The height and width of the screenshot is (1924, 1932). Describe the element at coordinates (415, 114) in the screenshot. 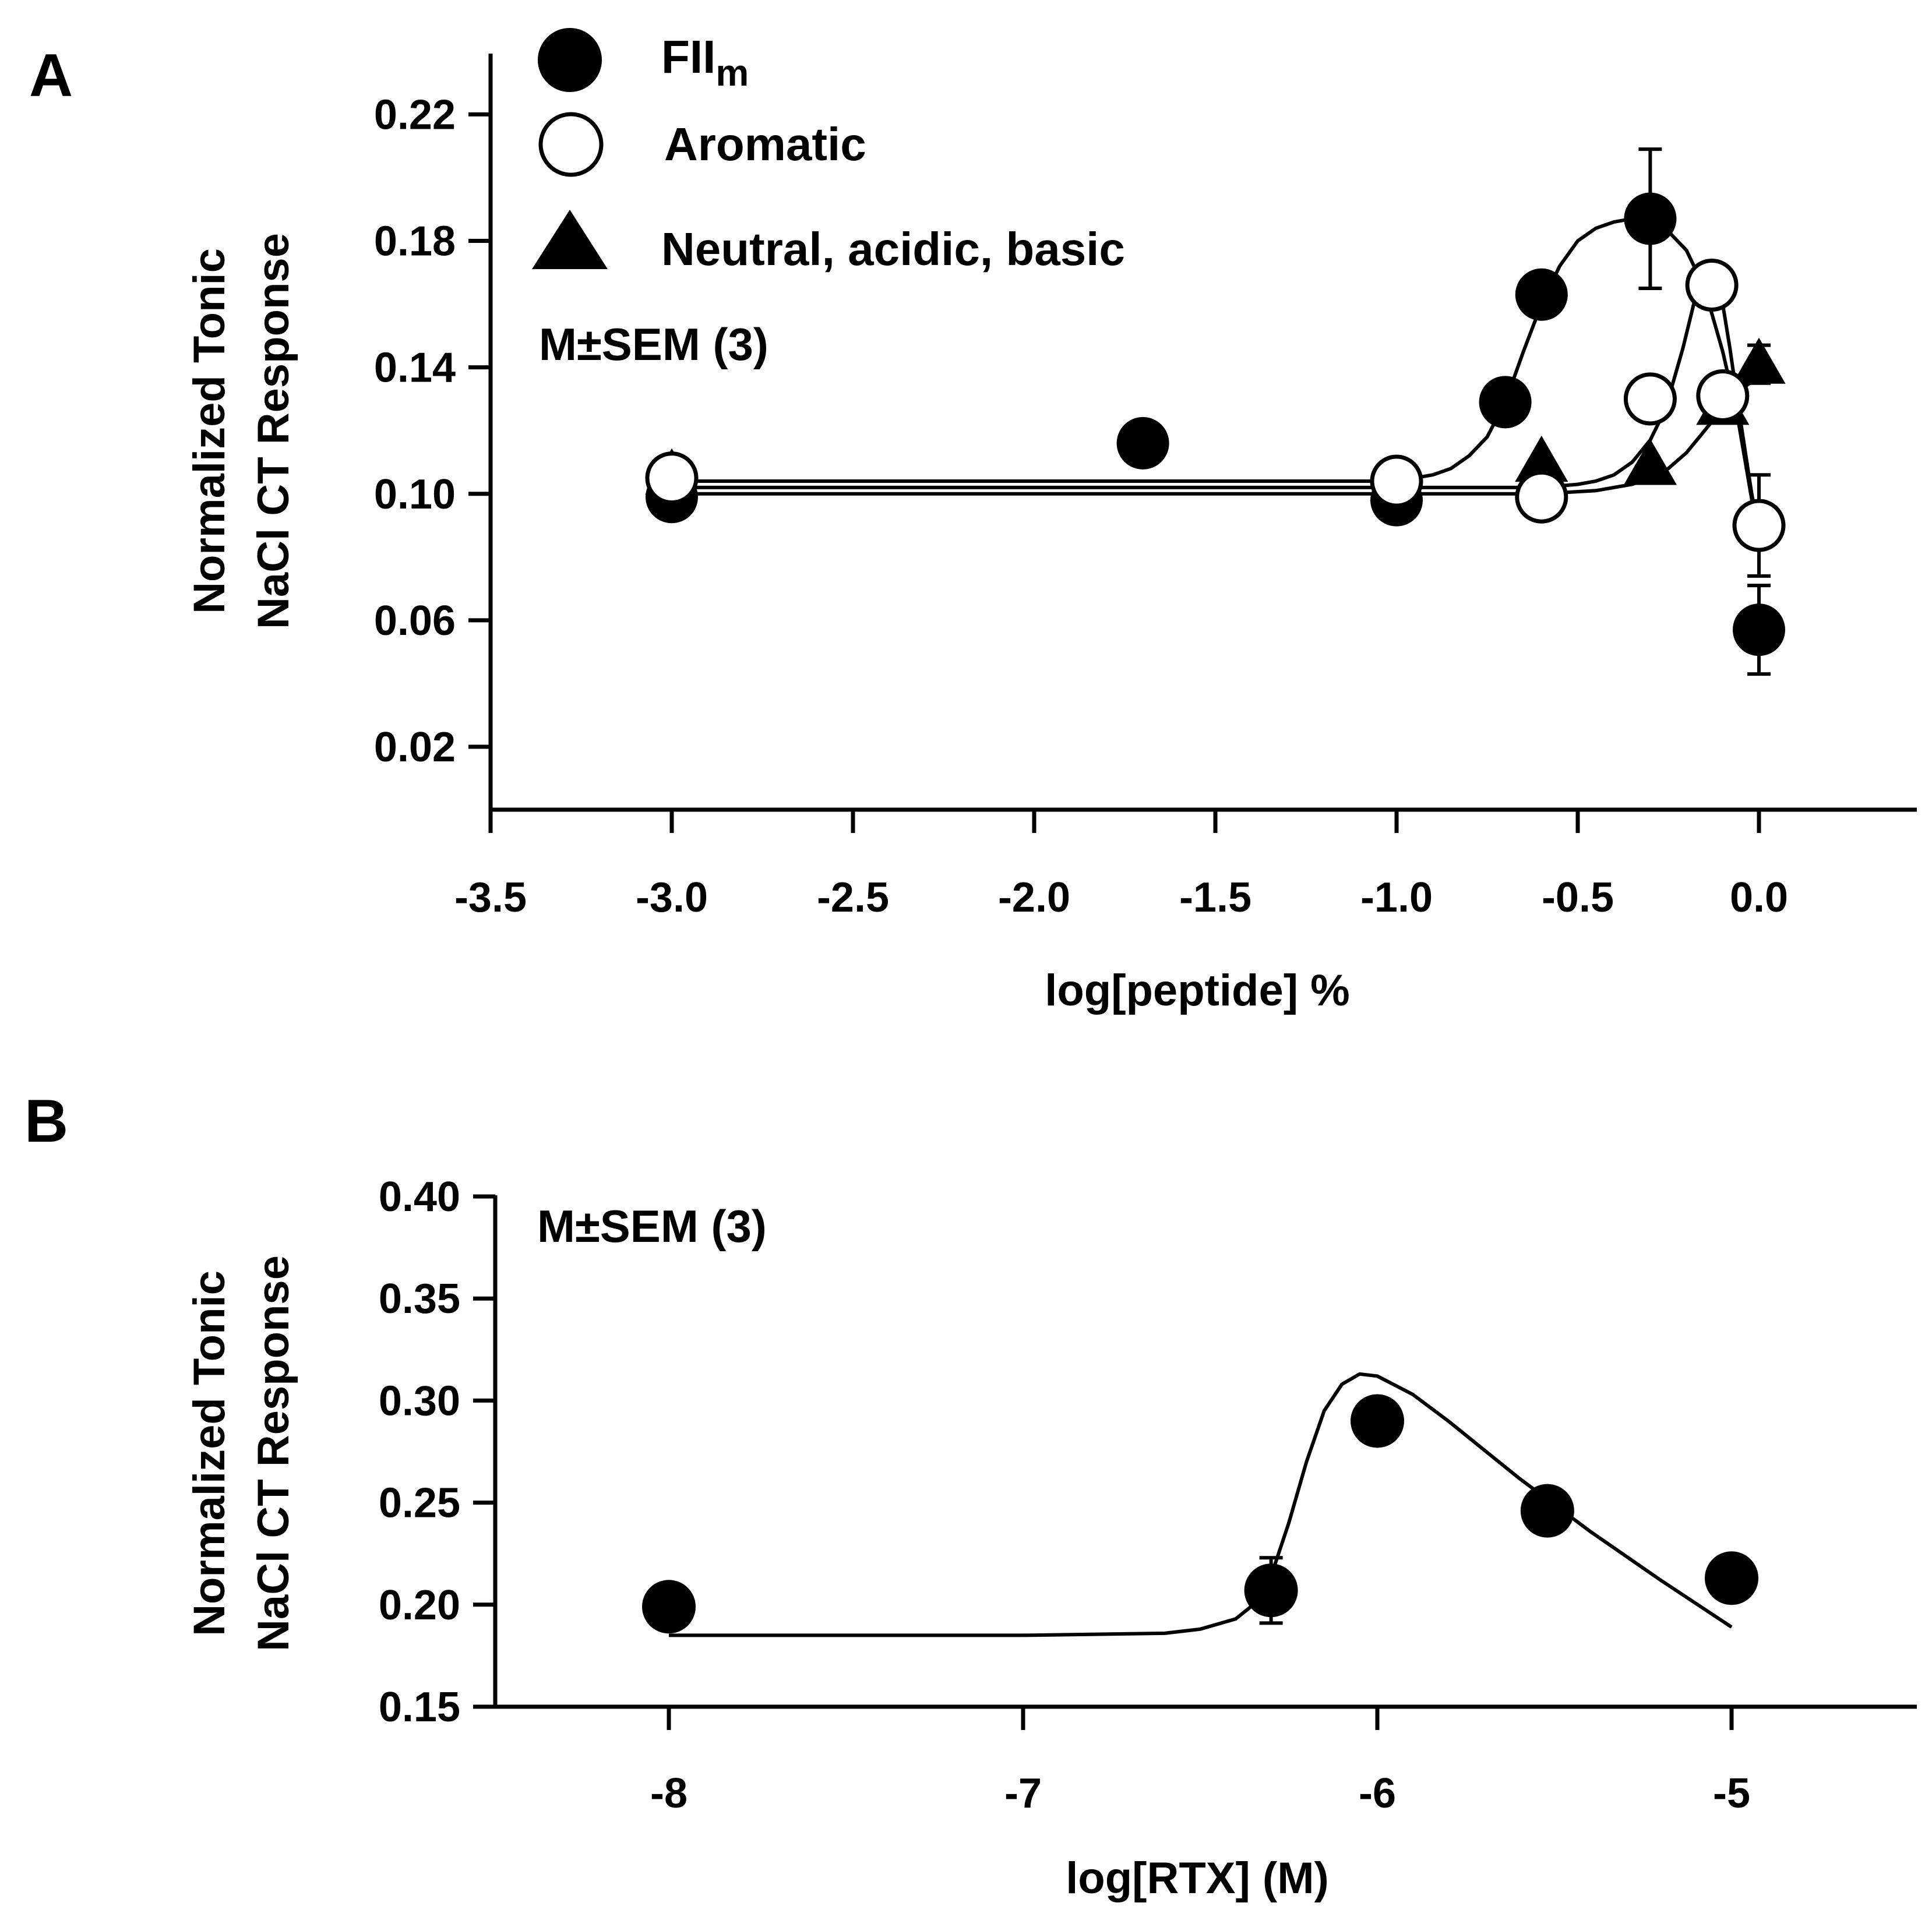

I see `y-tick-label: 0.22` at that location.